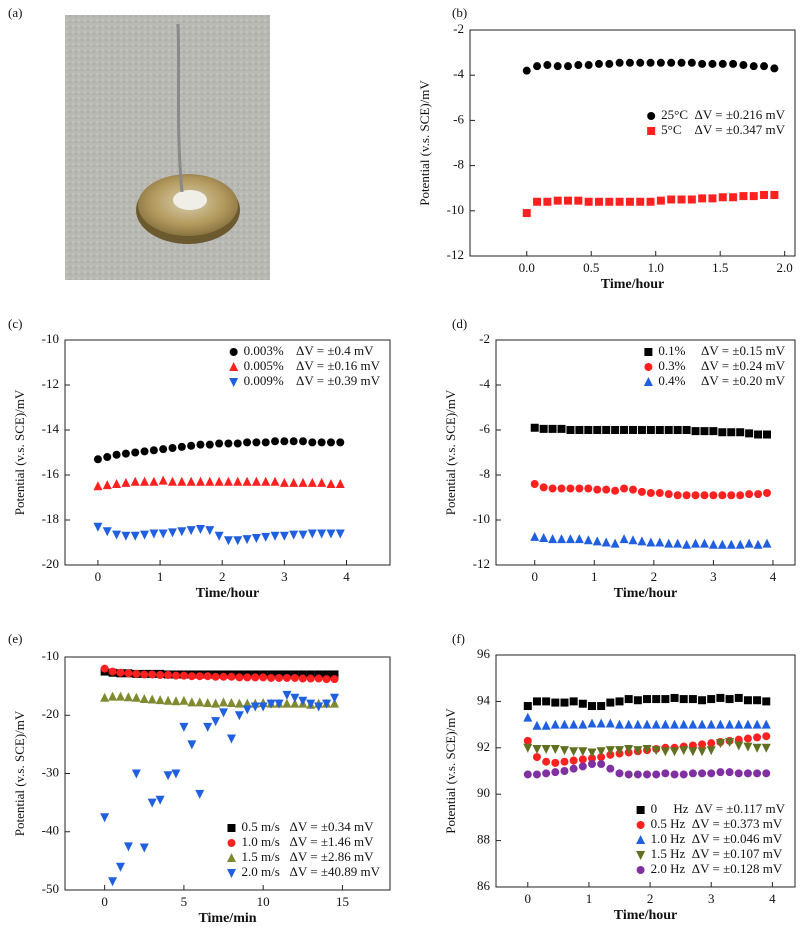 Image resolution: width=803 pixels, height=931 pixels. Describe the element at coordinates (307, 826) in the screenshot. I see `legend-label: 0.5 m/s ΔV = ±0.34 mV` at that location.